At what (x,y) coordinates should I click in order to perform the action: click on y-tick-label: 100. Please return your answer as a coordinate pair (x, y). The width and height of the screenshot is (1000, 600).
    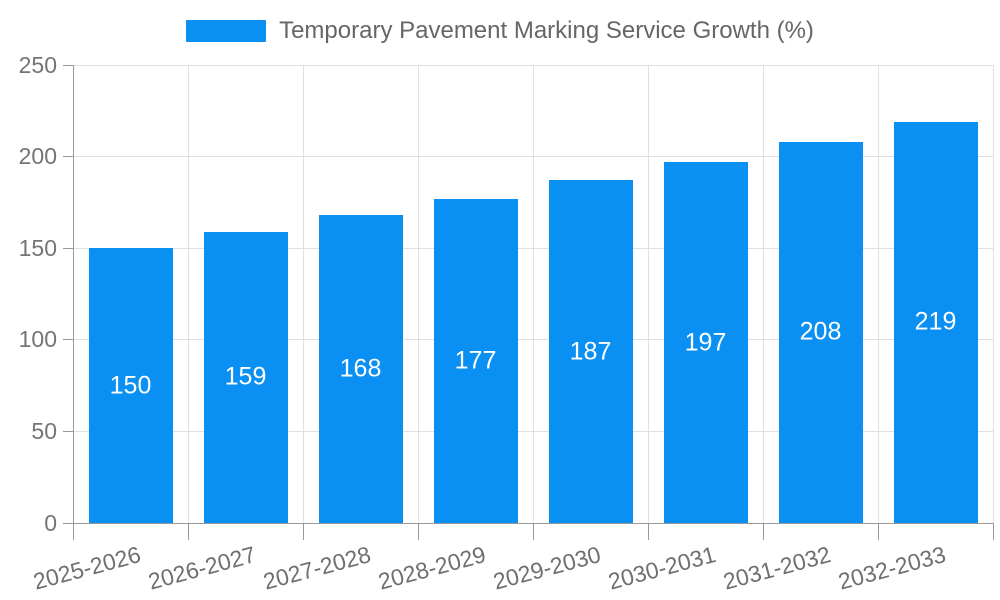
    Looking at the image, I should click on (37, 339).